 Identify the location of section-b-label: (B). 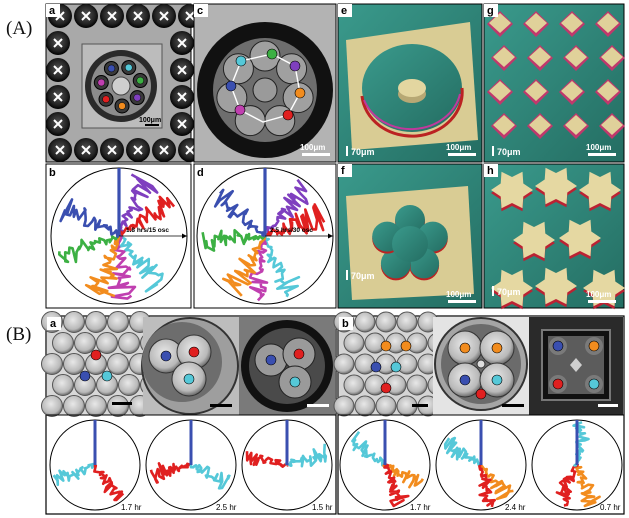
(18, 334).